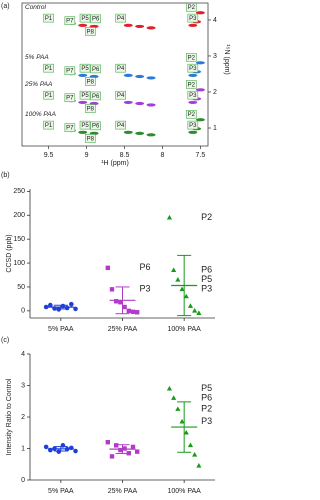 This screenshot has height=500, width=320. What do you see at coordinates (19, 263) in the screenshot?
I see `y-tick-label: 100` at bounding box center [19, 263].